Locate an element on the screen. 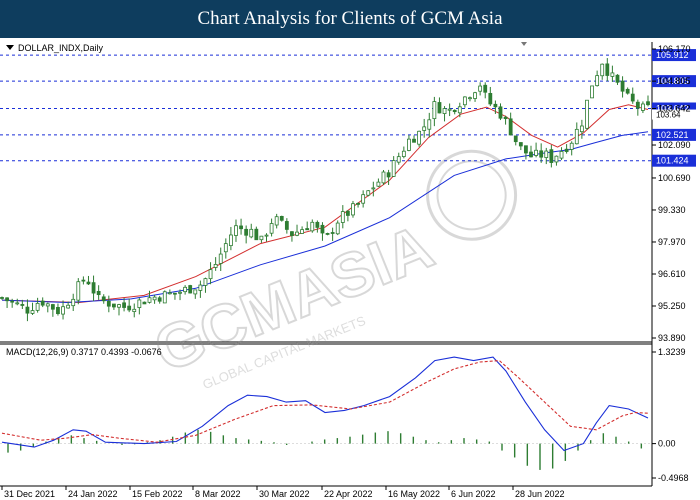 This screenshot has height=500, width=700. price-axis-label: 106.170 is located at coordinates (674, 49).